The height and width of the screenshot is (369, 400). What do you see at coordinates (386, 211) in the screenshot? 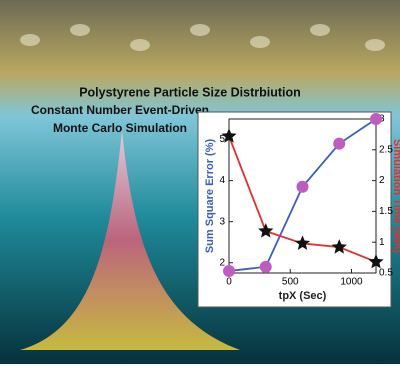
I see `y2-tick-label: 1.5` at bounding box center [386, 211].